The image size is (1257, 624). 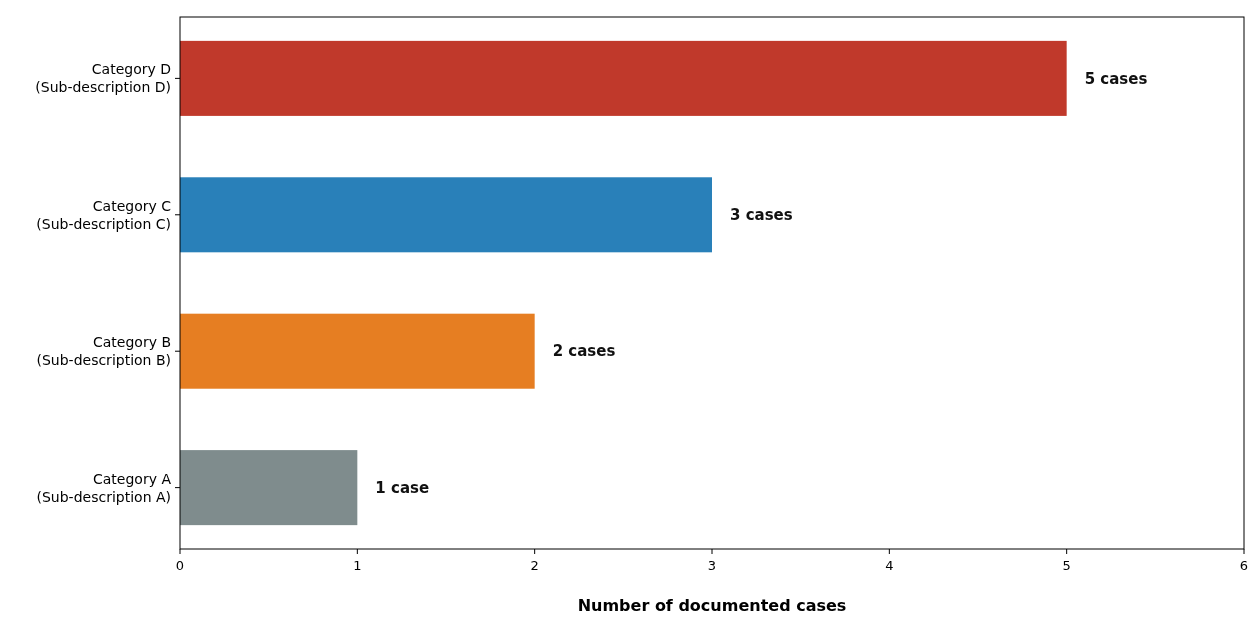 What do you see at coordinates (104, 214) in the screenshot?
I see `y-tick-label: Category C (Sub-description C)` at bounding box center [104, 214].